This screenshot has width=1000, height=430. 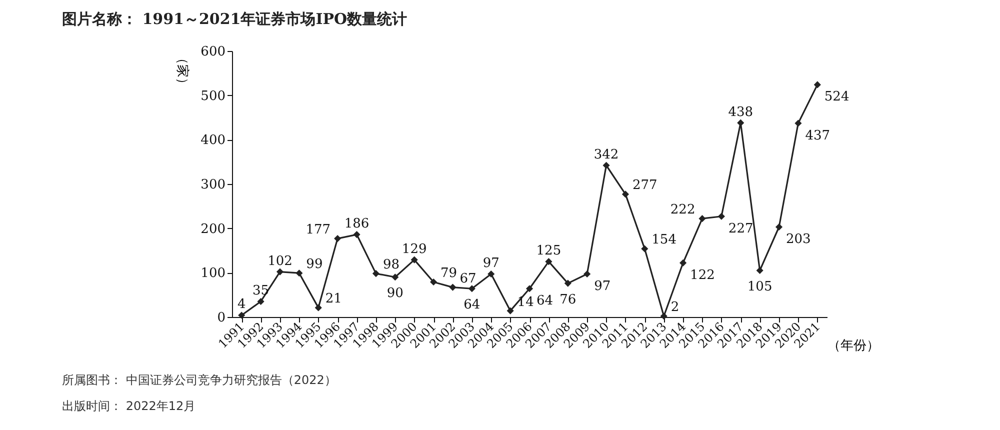 I want to click on data-label: 35, so click(x=261, y=290).